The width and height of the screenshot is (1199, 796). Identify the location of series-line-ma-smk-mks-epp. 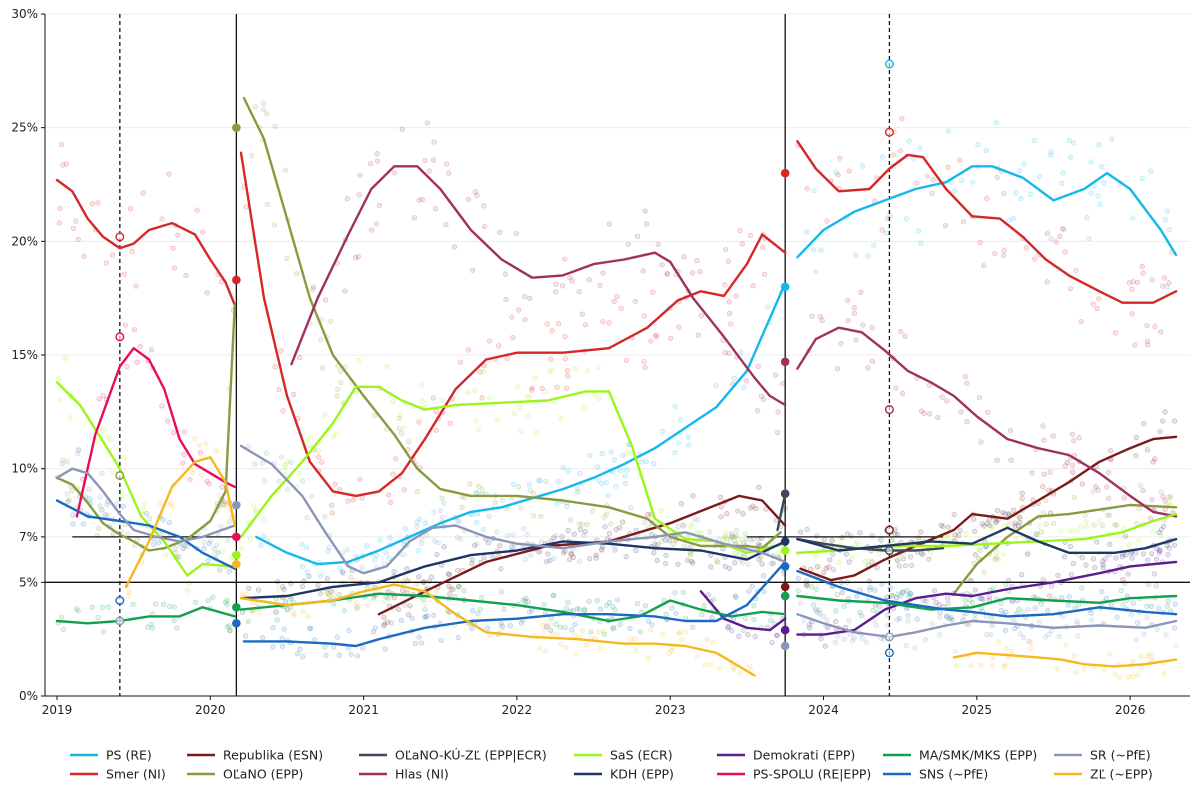
(987, 602).